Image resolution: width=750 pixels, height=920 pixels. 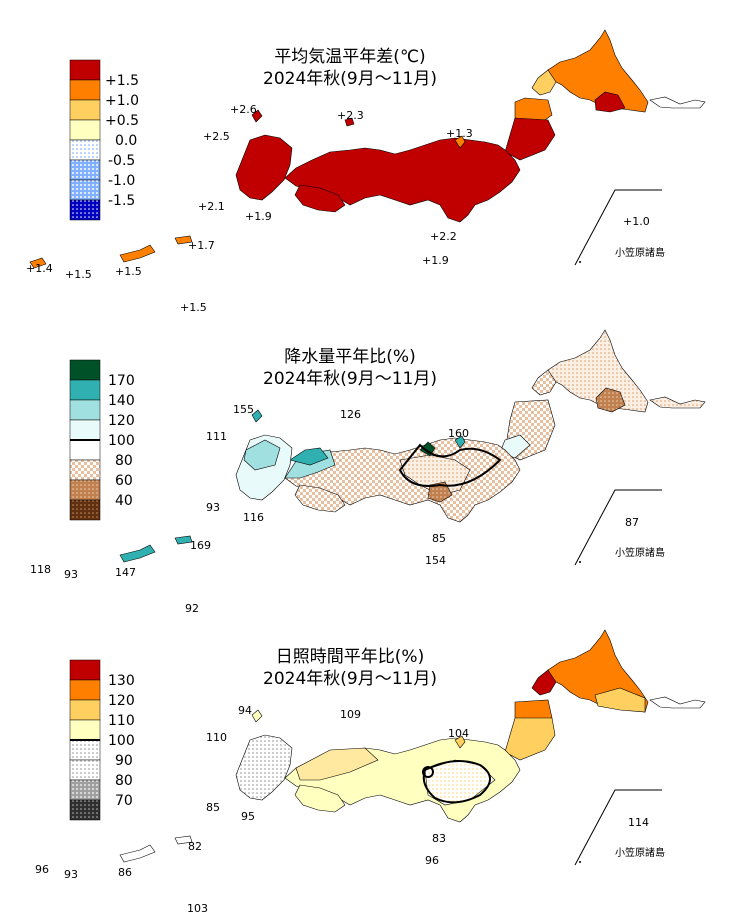 I want to click on station-label: 85, so click(x=213, y=807).